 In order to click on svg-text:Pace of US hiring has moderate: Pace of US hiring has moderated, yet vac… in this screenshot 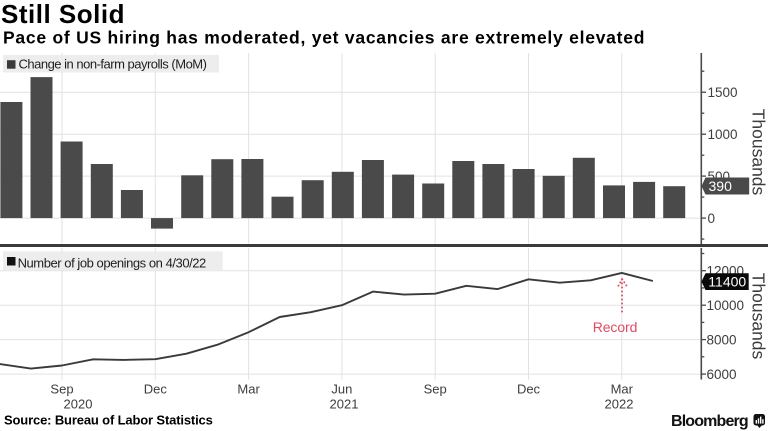, I will do `click(324, 38)`.